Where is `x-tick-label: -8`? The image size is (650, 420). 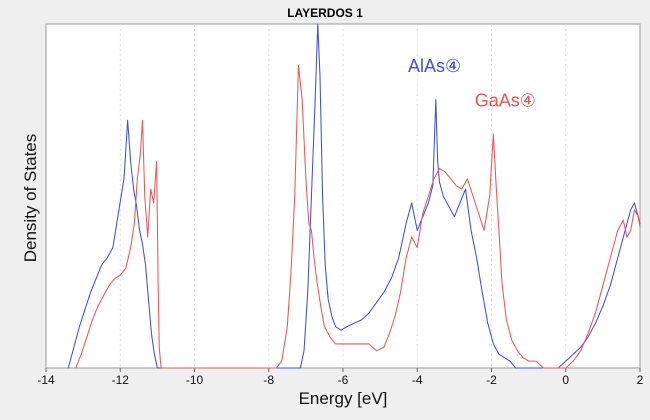
x-tick-label: -8 is located at coordinates (268, 380).